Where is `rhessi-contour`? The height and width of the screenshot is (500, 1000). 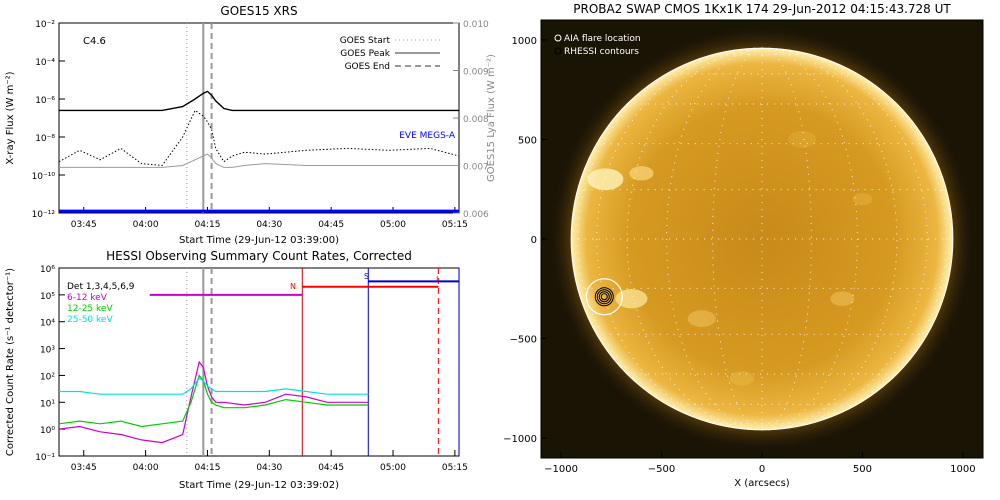 rhessi-contour is located at coordinates (604, 297).